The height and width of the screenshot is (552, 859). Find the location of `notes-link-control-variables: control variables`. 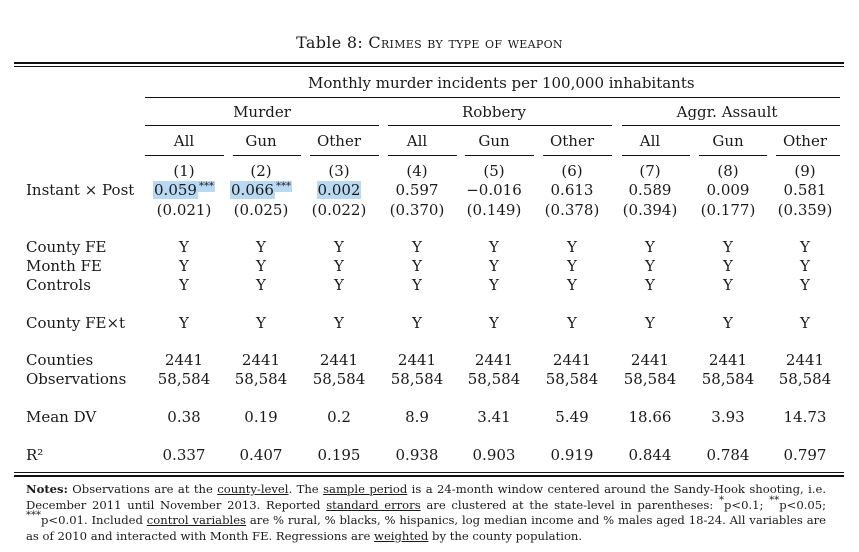

notes-link-control-variables: control variables is located at coordinates (196, 520).